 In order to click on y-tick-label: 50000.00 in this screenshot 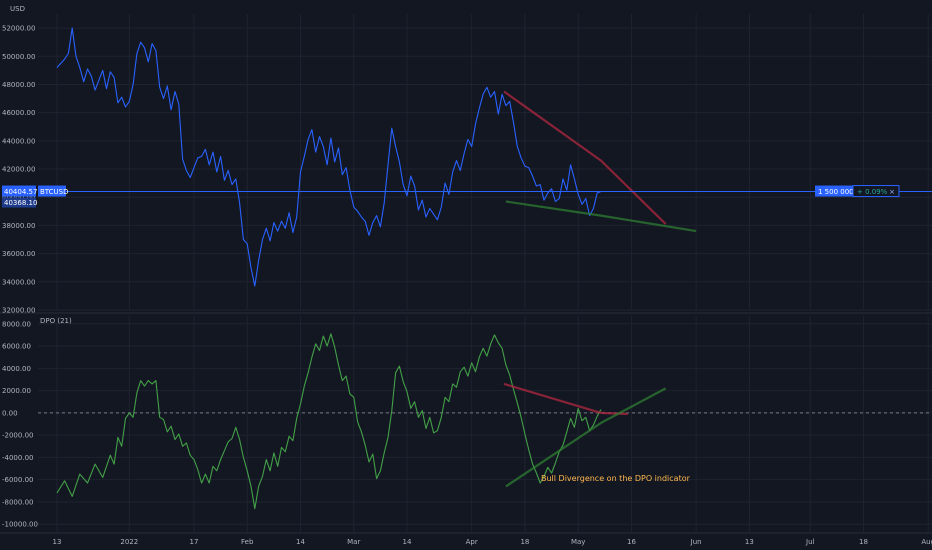, I will do `click(18, 57)`.